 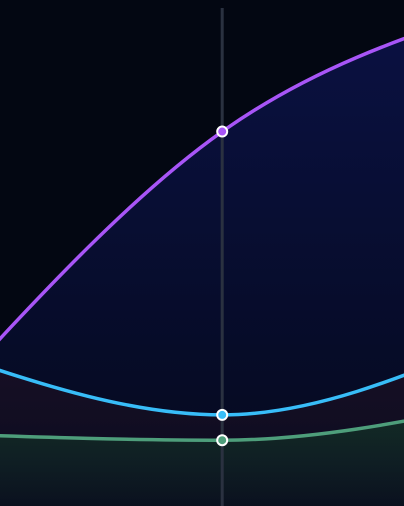 What do you see at coordinates (222, 286) in the screenshot?
I see `hover-markers` at bounding box center [222, 286].